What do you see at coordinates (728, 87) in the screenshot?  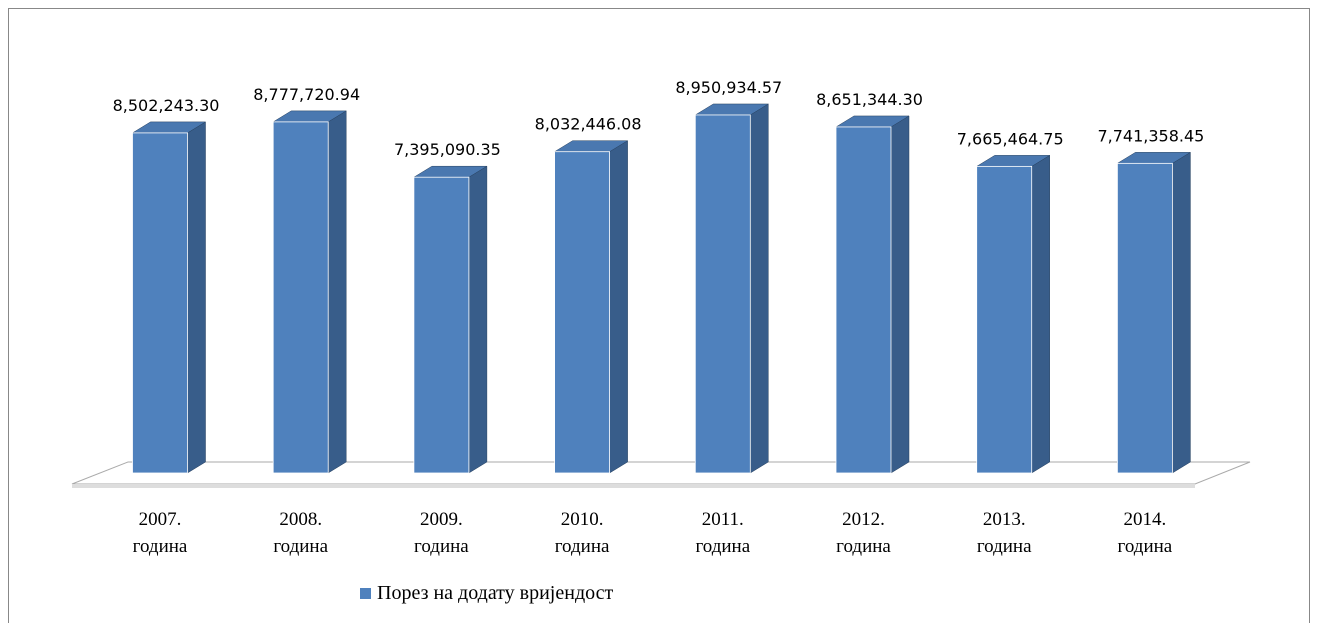 I see `data-label: 8,950,934.57` at bounding box center [728, 87].